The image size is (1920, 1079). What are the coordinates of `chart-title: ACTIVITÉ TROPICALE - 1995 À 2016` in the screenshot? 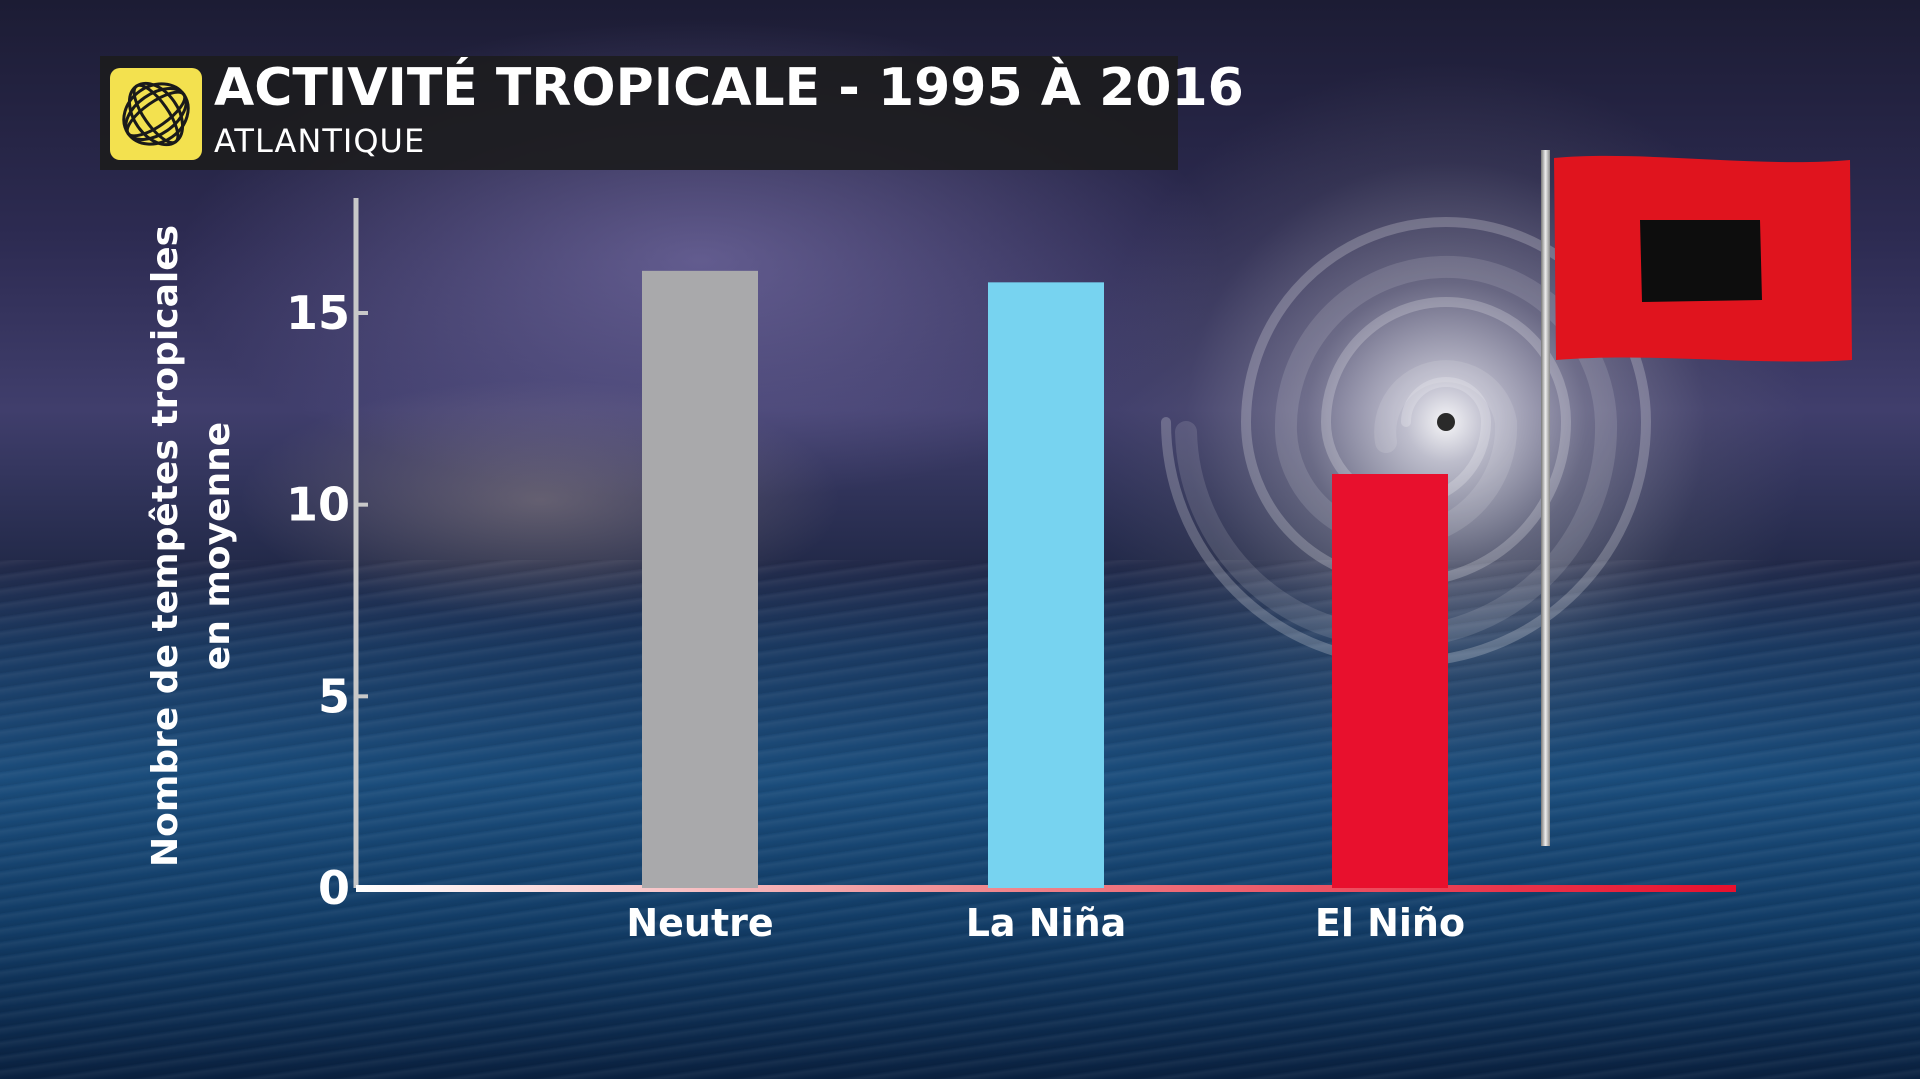 It's located at (729, 88).